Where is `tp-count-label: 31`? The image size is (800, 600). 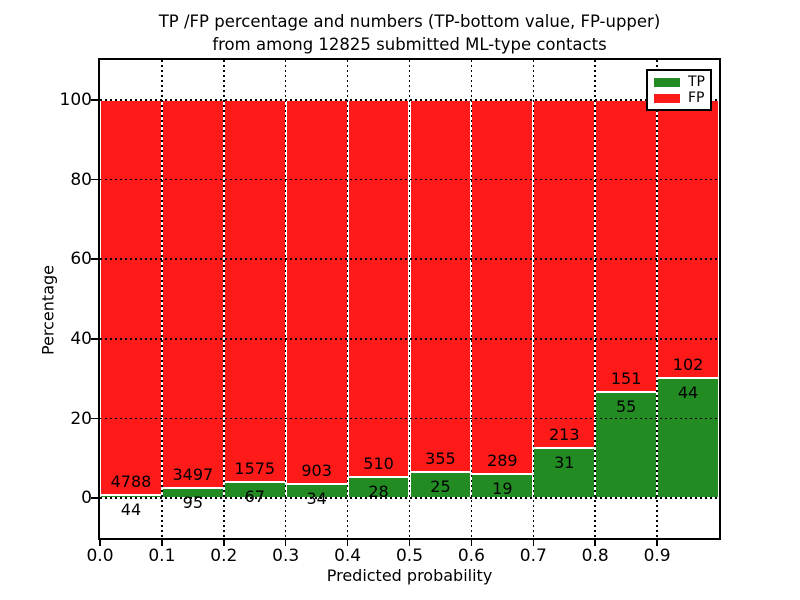
tp-count-label: 31 is located at coordinates (564, 462).